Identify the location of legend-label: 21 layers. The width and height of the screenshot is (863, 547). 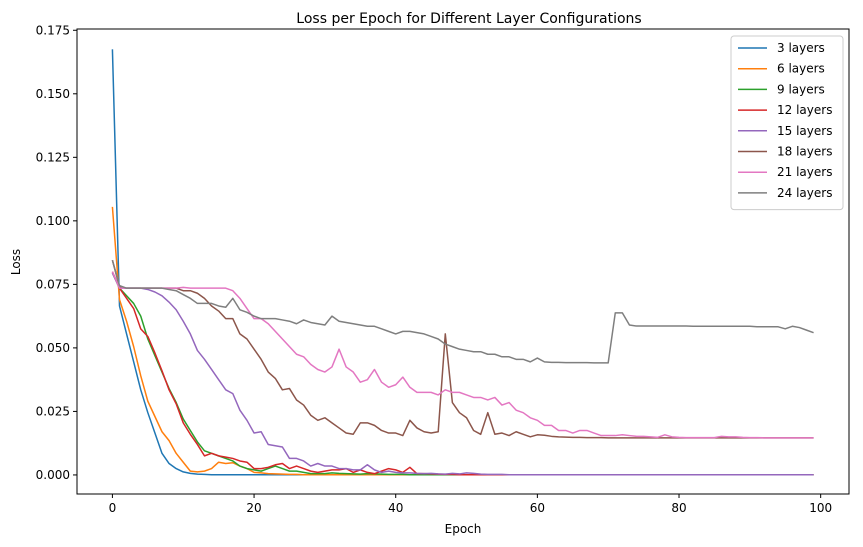
(804, 172).